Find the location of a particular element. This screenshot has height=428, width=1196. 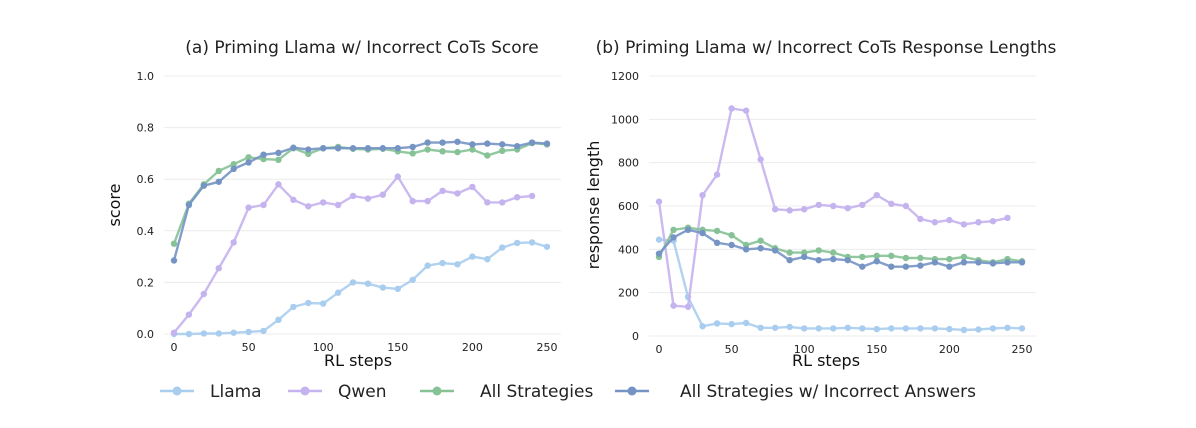

x-axis-label: RL steps is located at coordinates (826, 360).